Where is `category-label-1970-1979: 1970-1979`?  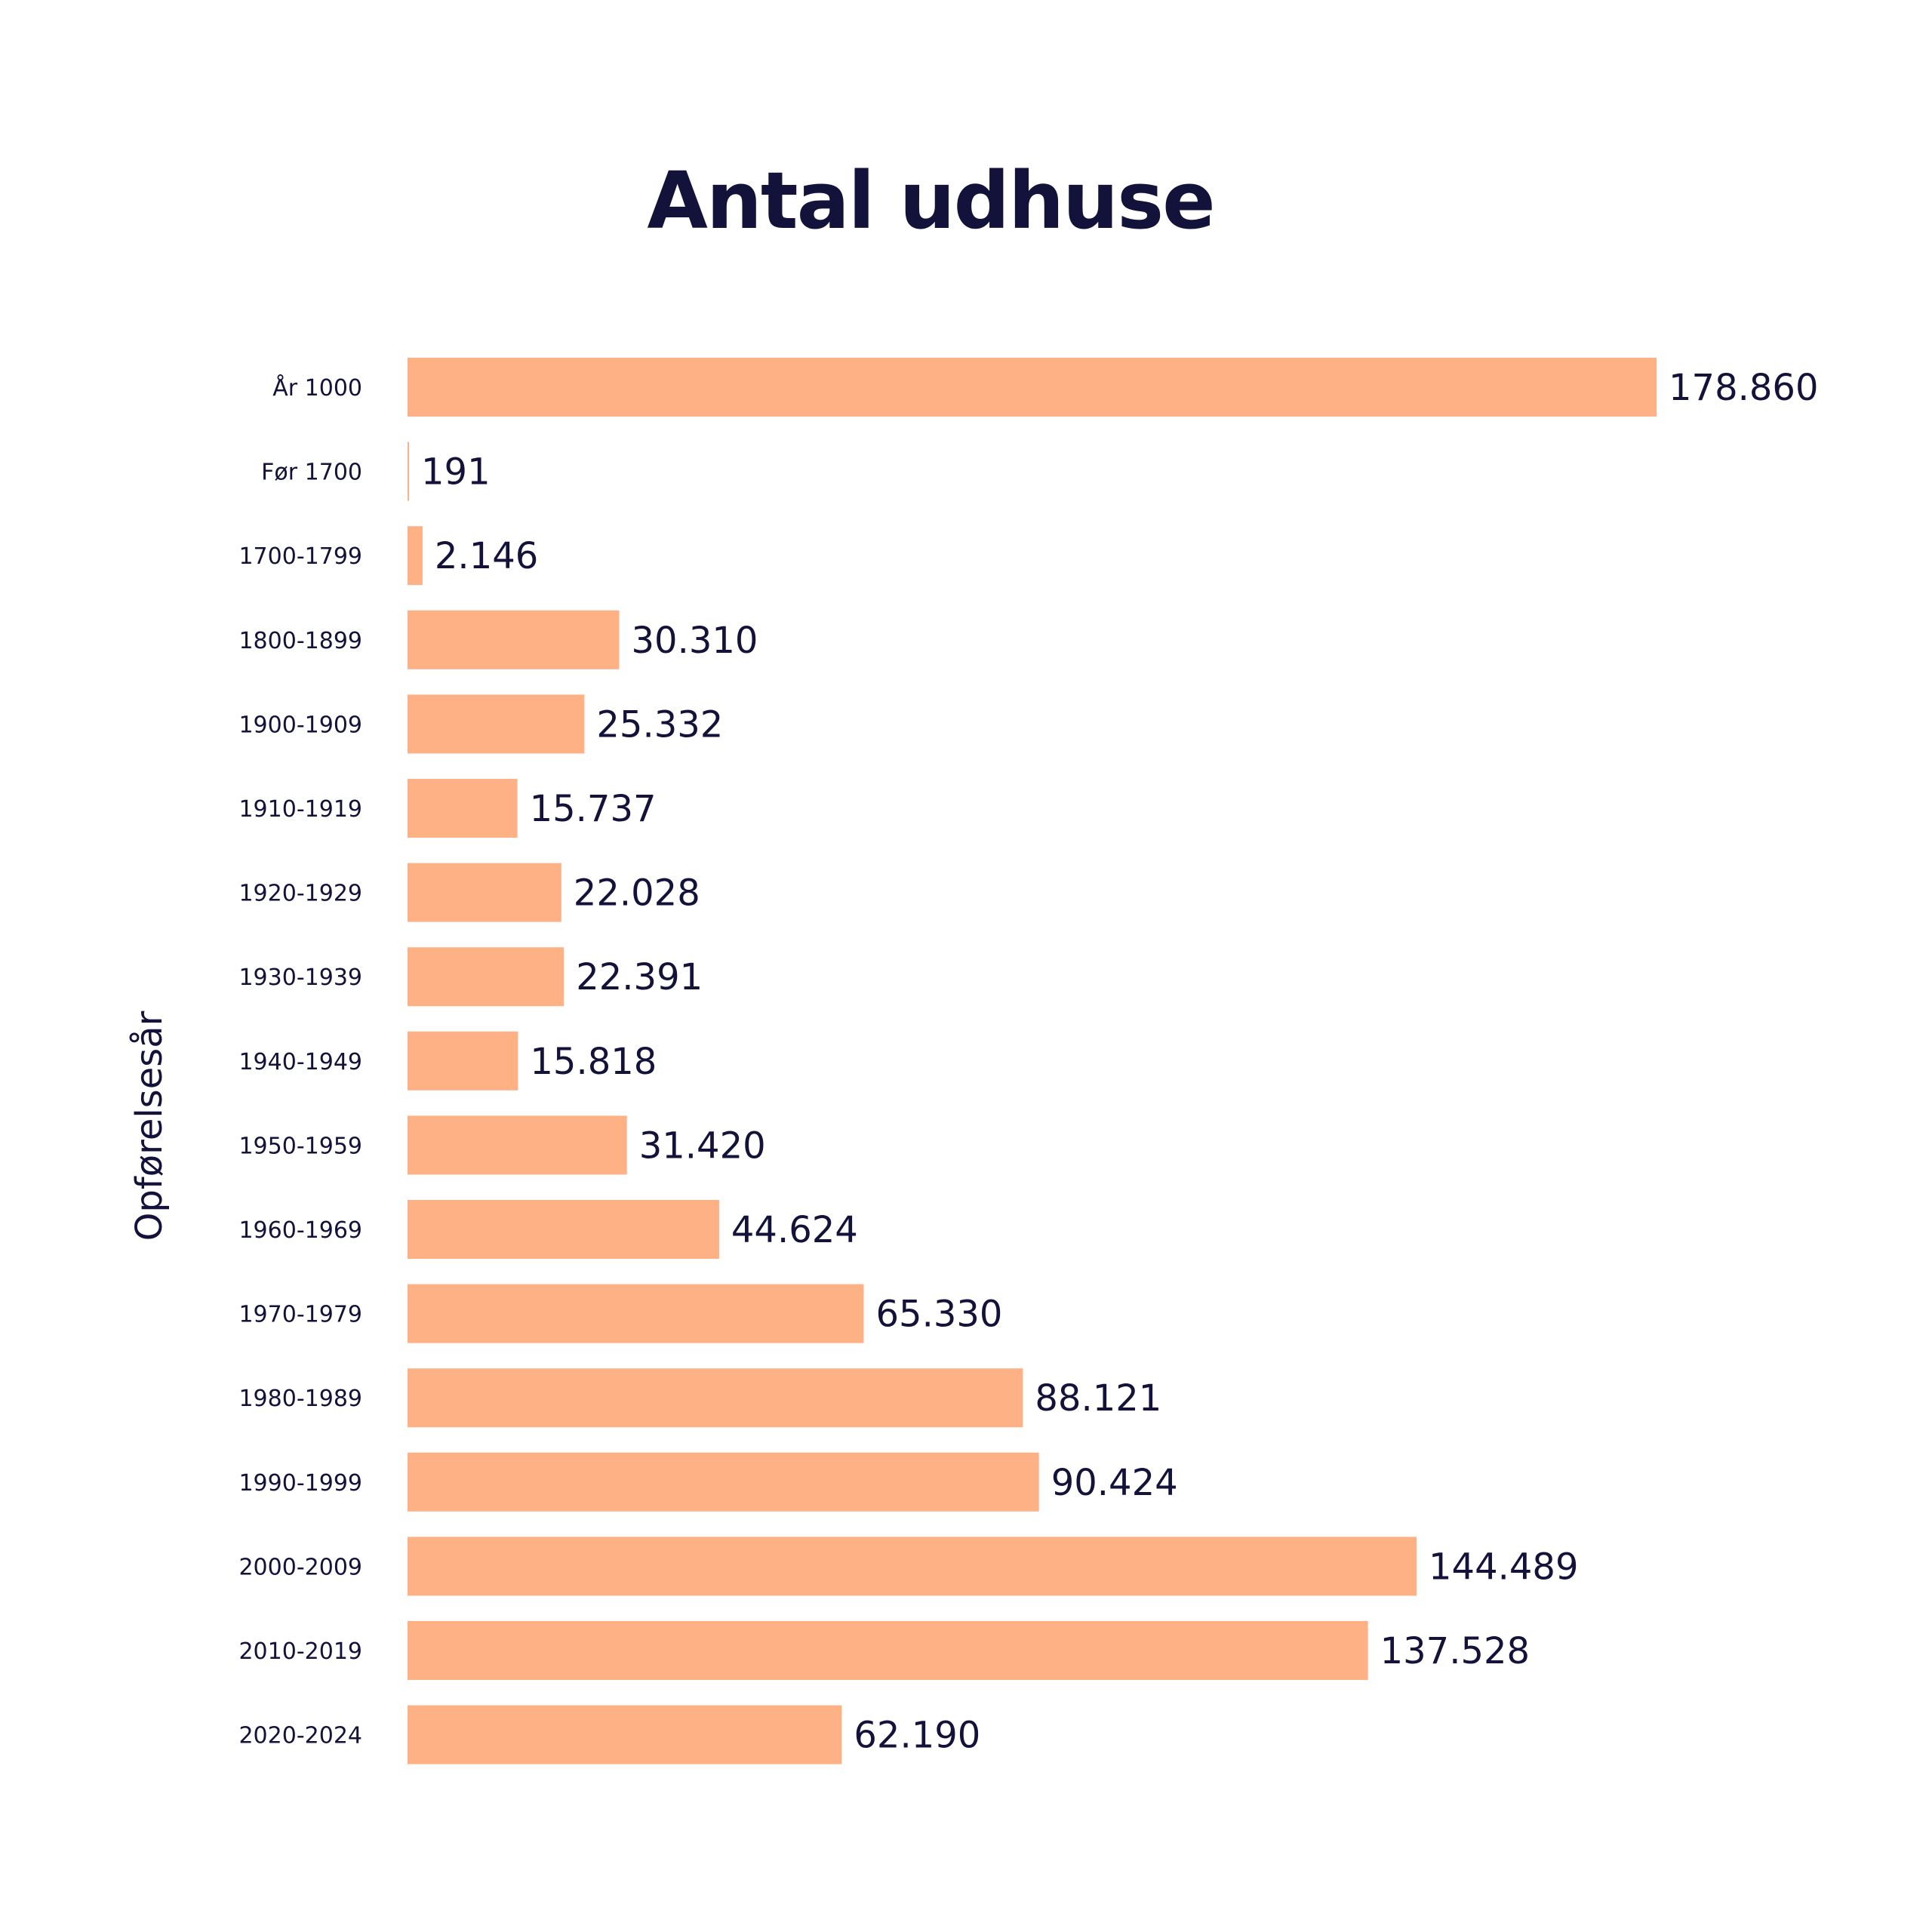
category-label-1970-1979: 1970-1979 is located at coordinates (300, 1315).